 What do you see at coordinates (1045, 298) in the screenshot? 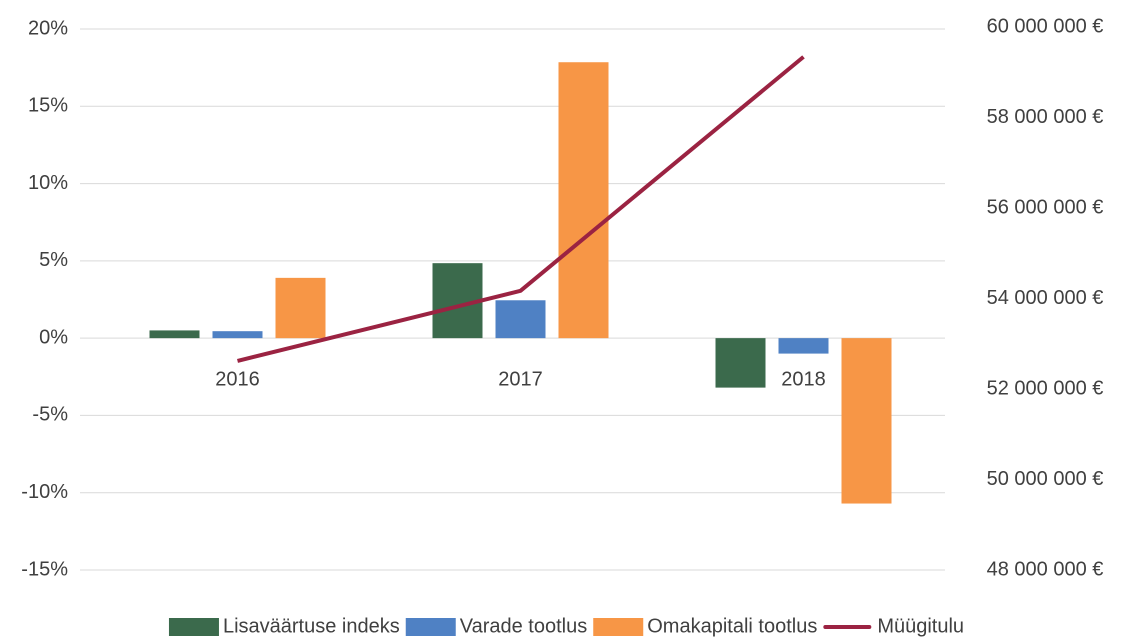
I see `y2-tick-label: 54 000 000 €` at bounding box center [1045, 298].